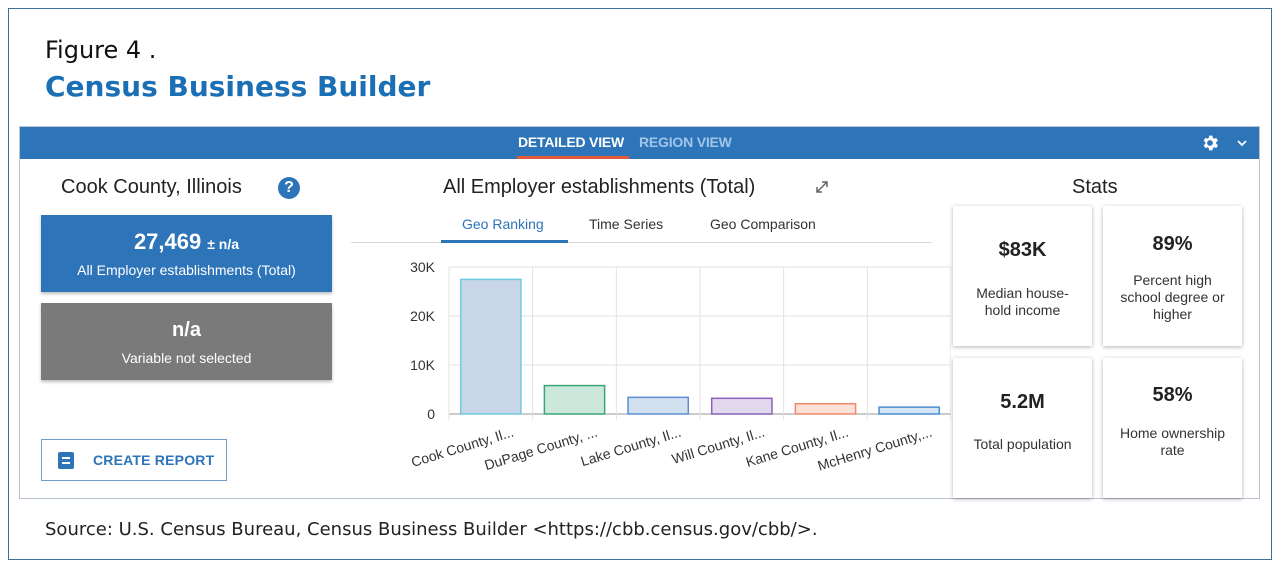 This screenshot has width=1280, height=569. Describe the element at coordinates (503, 224) in the screenshot. I see `subtab-geo-ranking: Geo Ranking` at that location.